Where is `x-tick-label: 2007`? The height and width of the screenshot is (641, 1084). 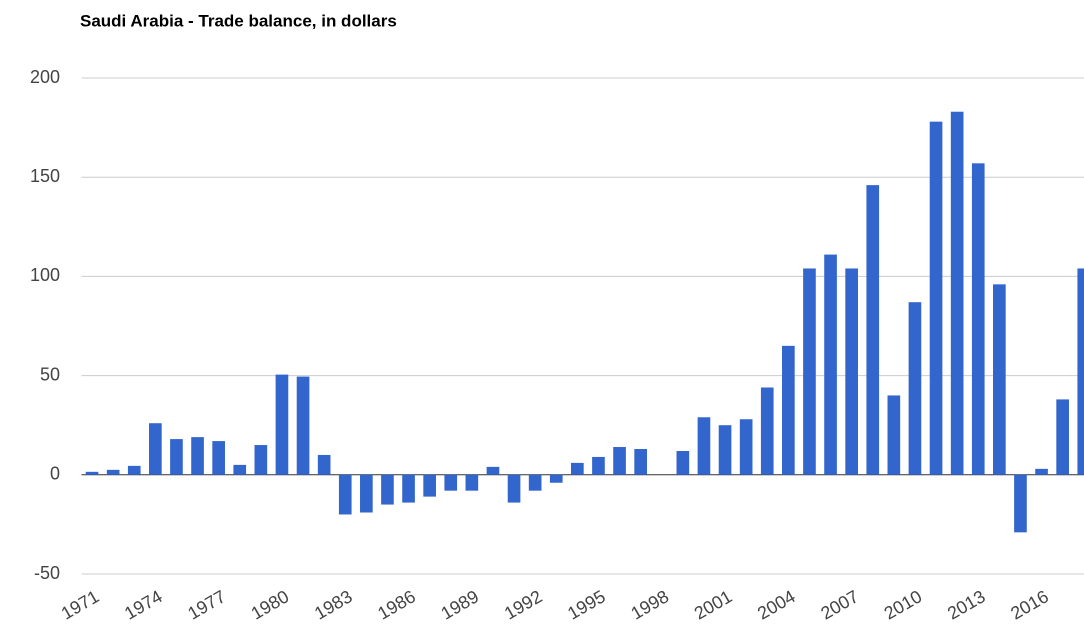 x-tick-label: 2007 is located at coordinates (839, 604).